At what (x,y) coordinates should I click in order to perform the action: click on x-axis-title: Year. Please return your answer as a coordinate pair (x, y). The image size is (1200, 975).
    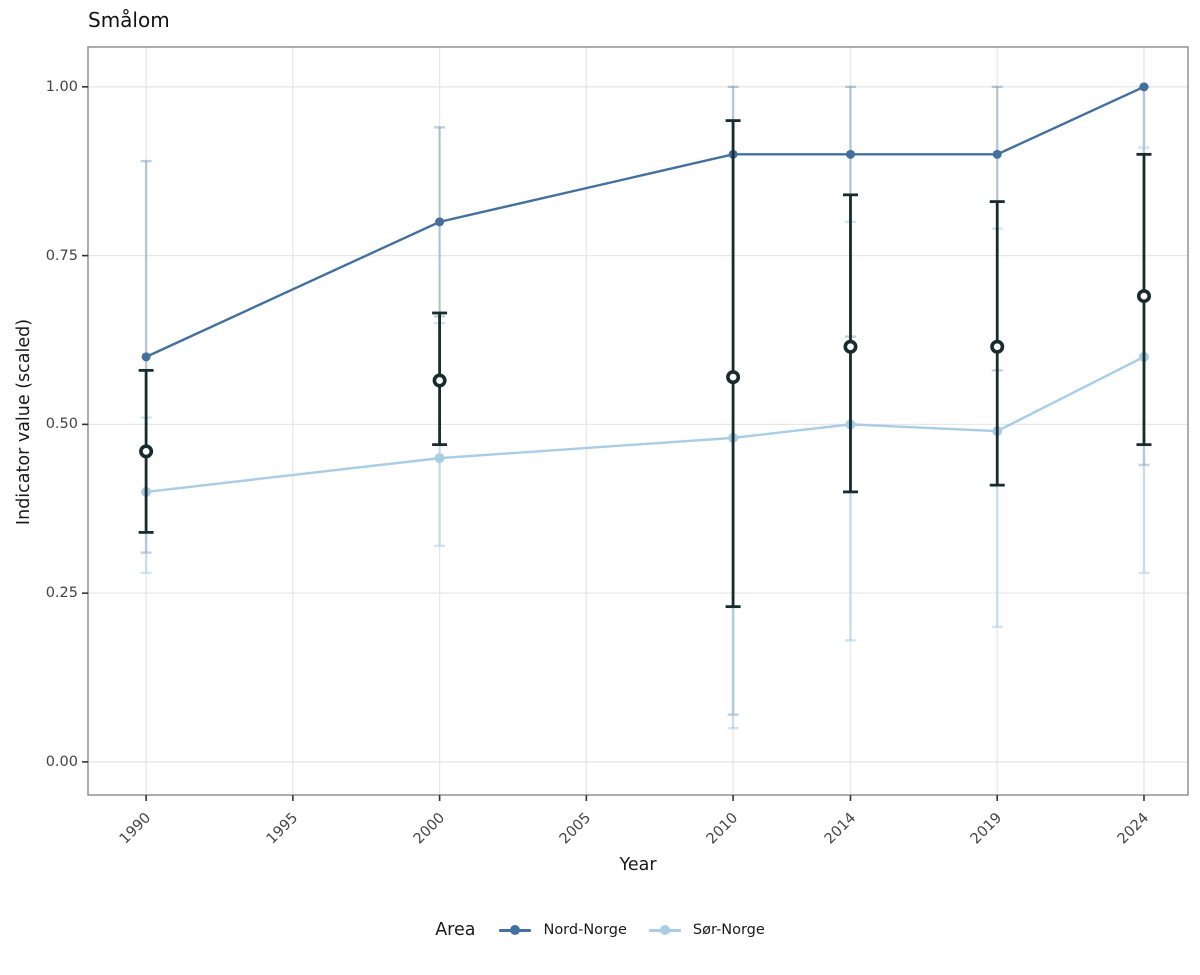
    Looking at the image, I should click on (638, 865).